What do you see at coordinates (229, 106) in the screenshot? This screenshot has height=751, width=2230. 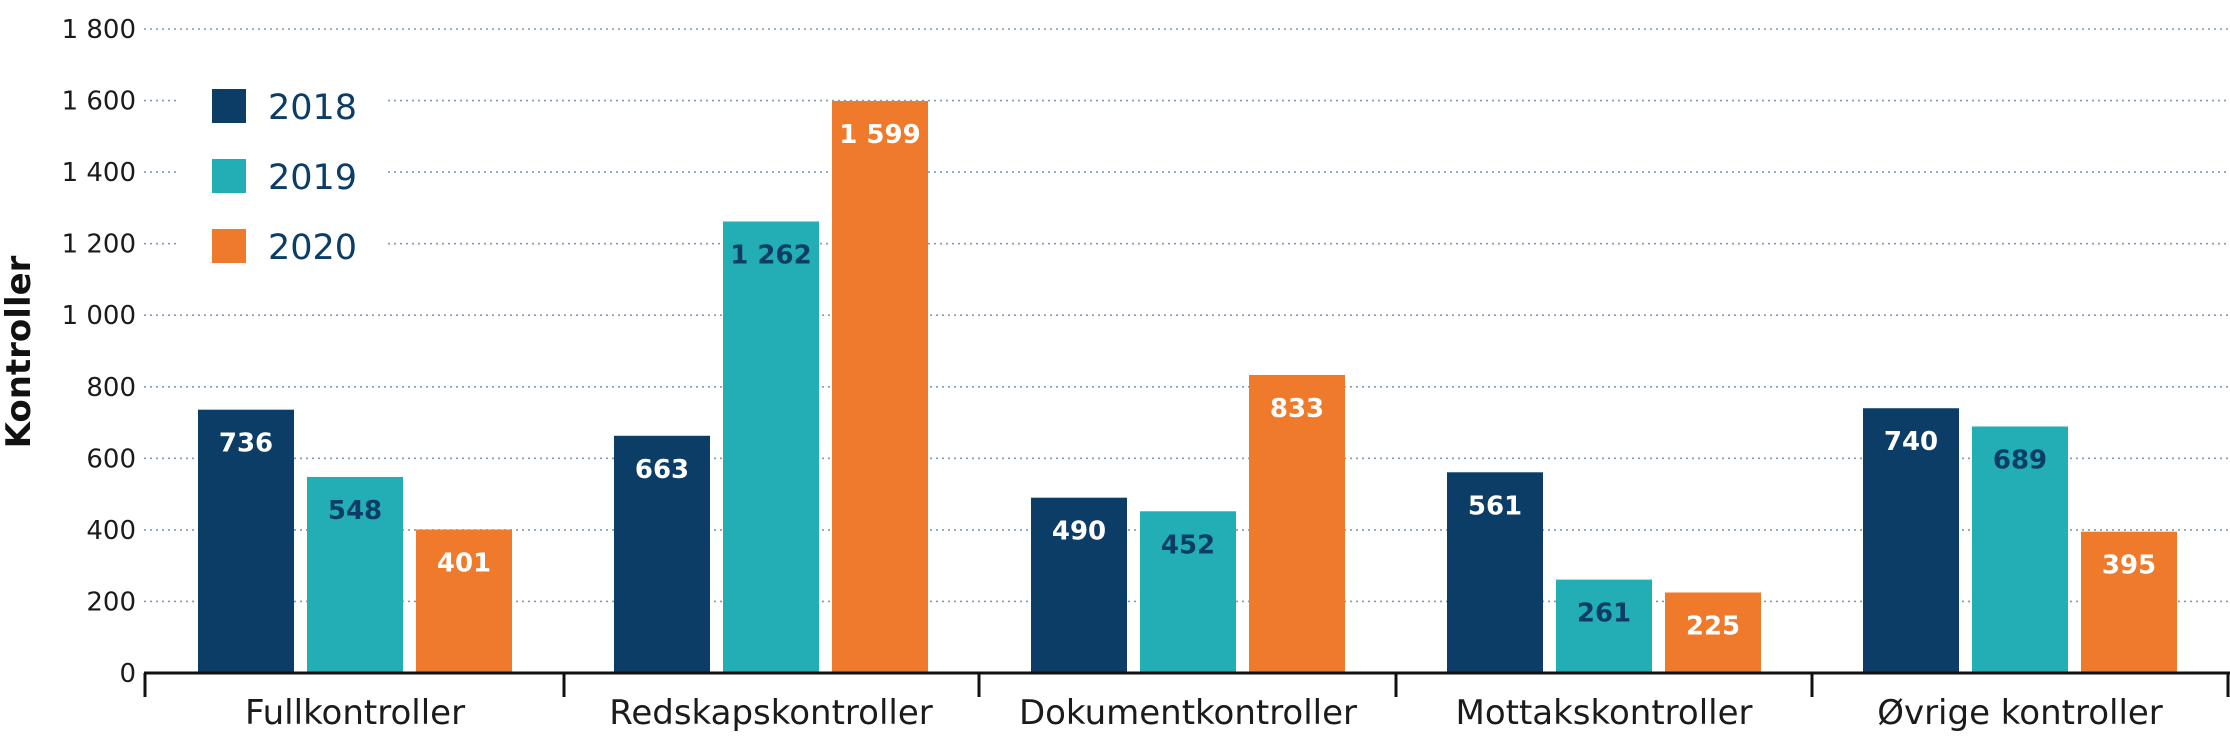 I see `legend-swatch-2018` at bounding box center [229, 106].